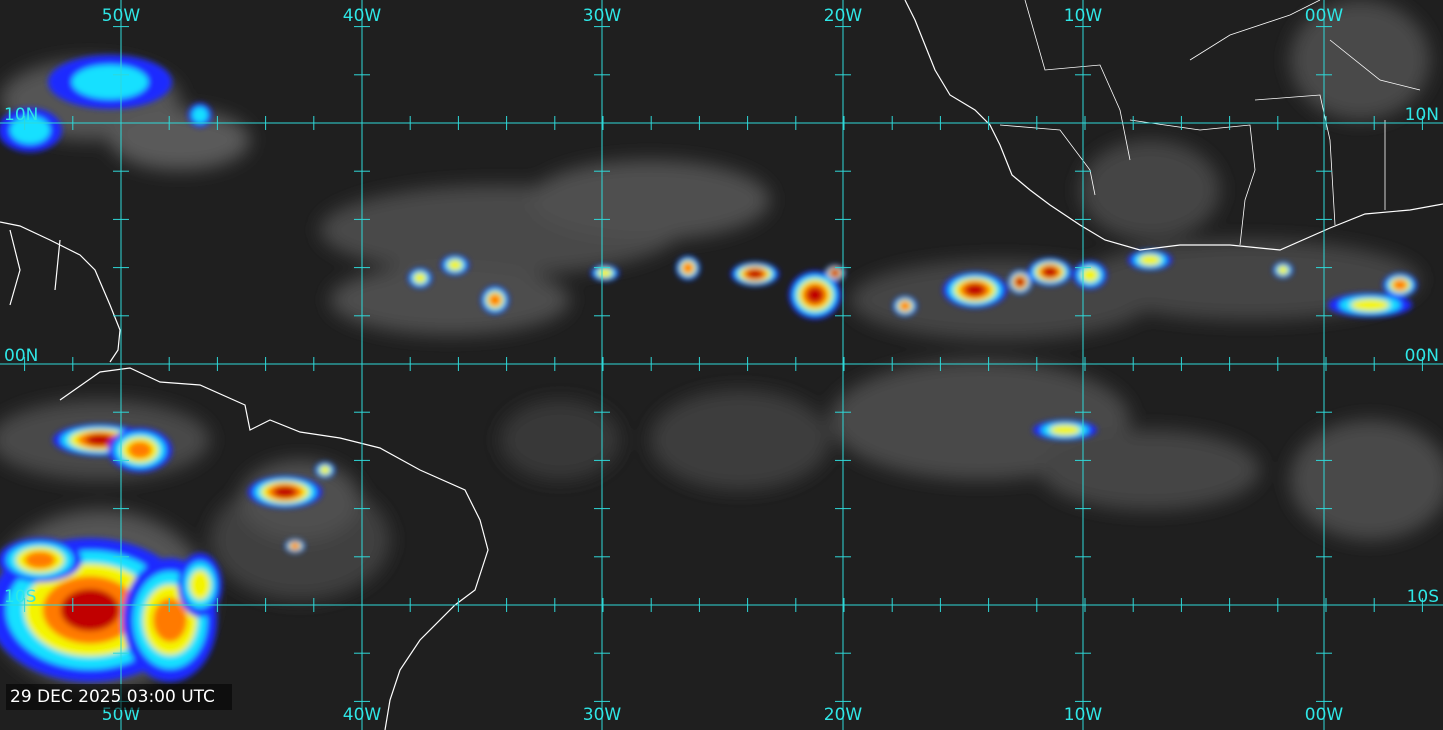  What do you see at coordinates (1210, 123) in the screenshot?
I see `border-africa` at bounding box center [1210, 123].